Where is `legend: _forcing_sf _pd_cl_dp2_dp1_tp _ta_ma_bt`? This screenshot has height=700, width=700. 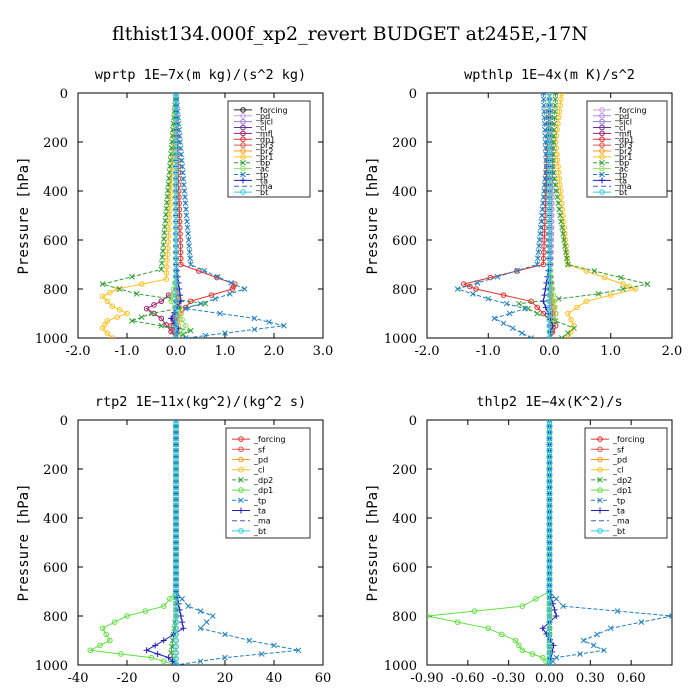 legend: _forcing_sf _pd_cl_dp2_dp1_tp _ta_ma_bt is located at coordinates (626, 483).